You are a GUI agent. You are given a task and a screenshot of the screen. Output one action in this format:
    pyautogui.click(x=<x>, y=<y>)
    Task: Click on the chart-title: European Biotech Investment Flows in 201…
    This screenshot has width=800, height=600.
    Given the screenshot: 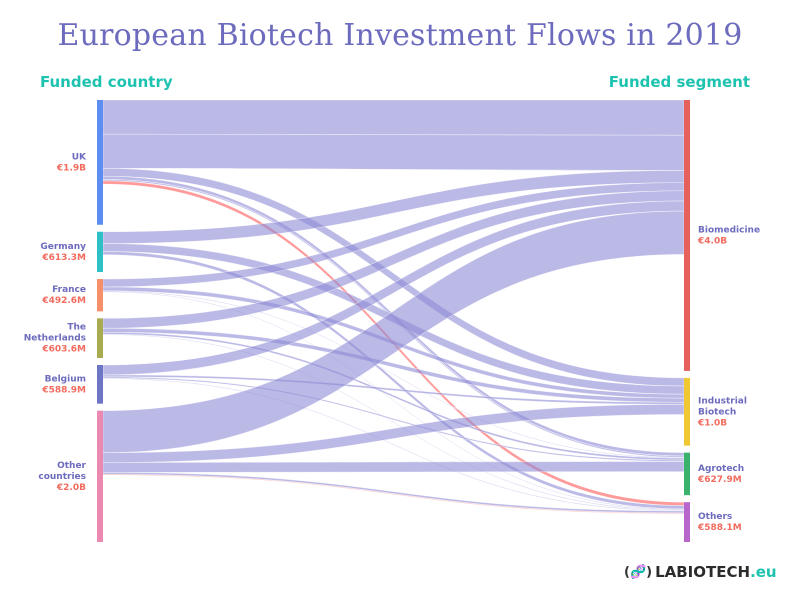 What is the action you would take?
    pyautogui.click(x=400, y=35)
    